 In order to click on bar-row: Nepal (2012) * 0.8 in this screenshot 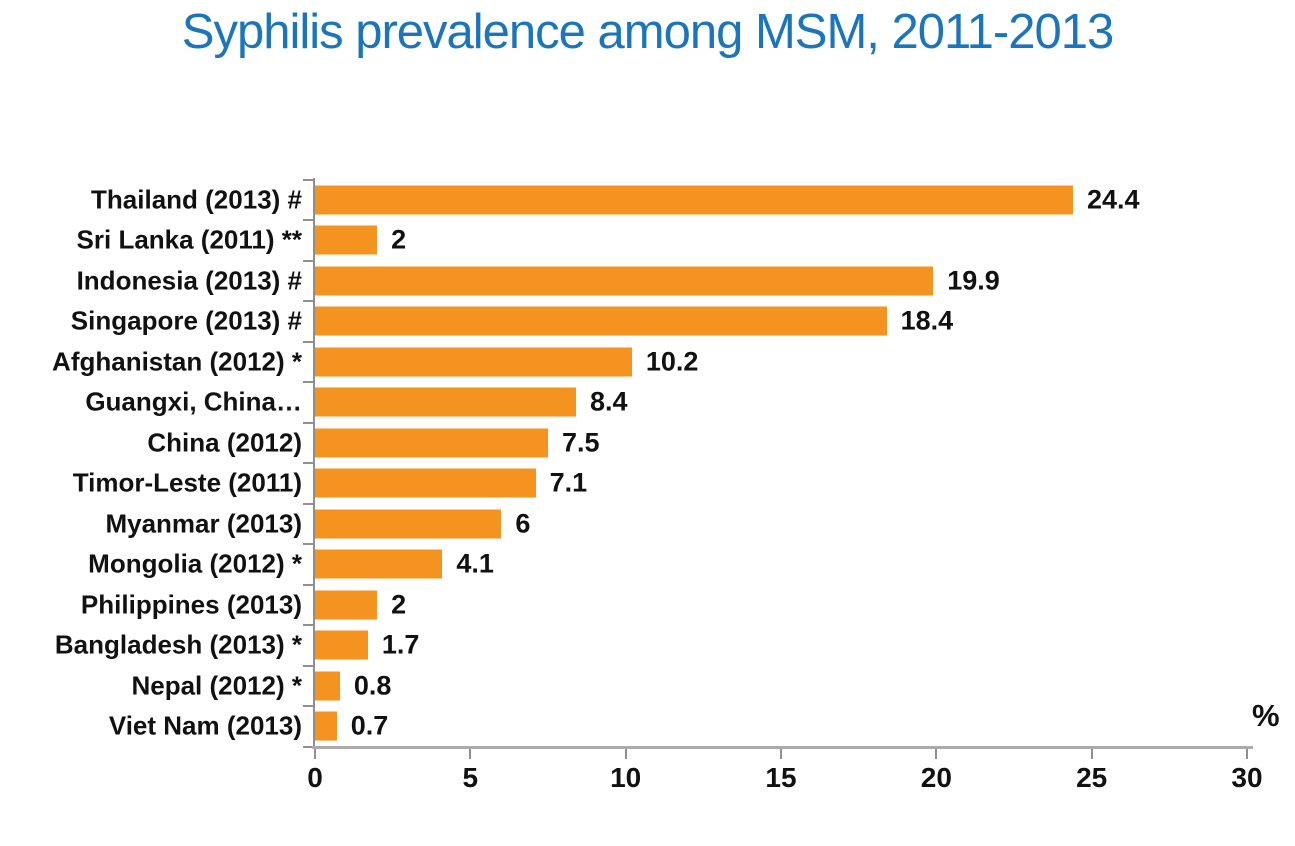, I will do `click(647, 686)`.